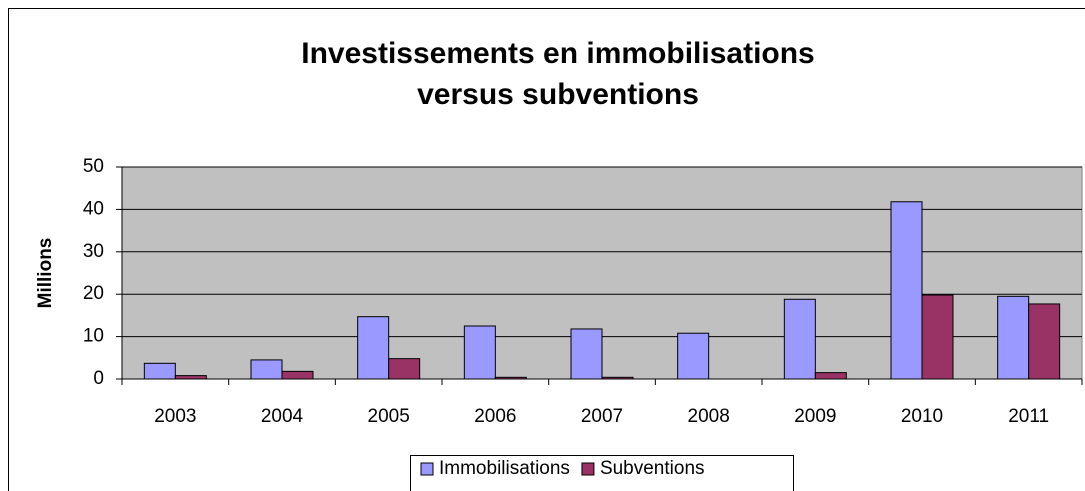 The width and height of the screenshot is (1085, 491). What do you see at coordinates (93, 166) in the screenshot?
I see `y-tick-label: 50` at bounding box center [93, 166].